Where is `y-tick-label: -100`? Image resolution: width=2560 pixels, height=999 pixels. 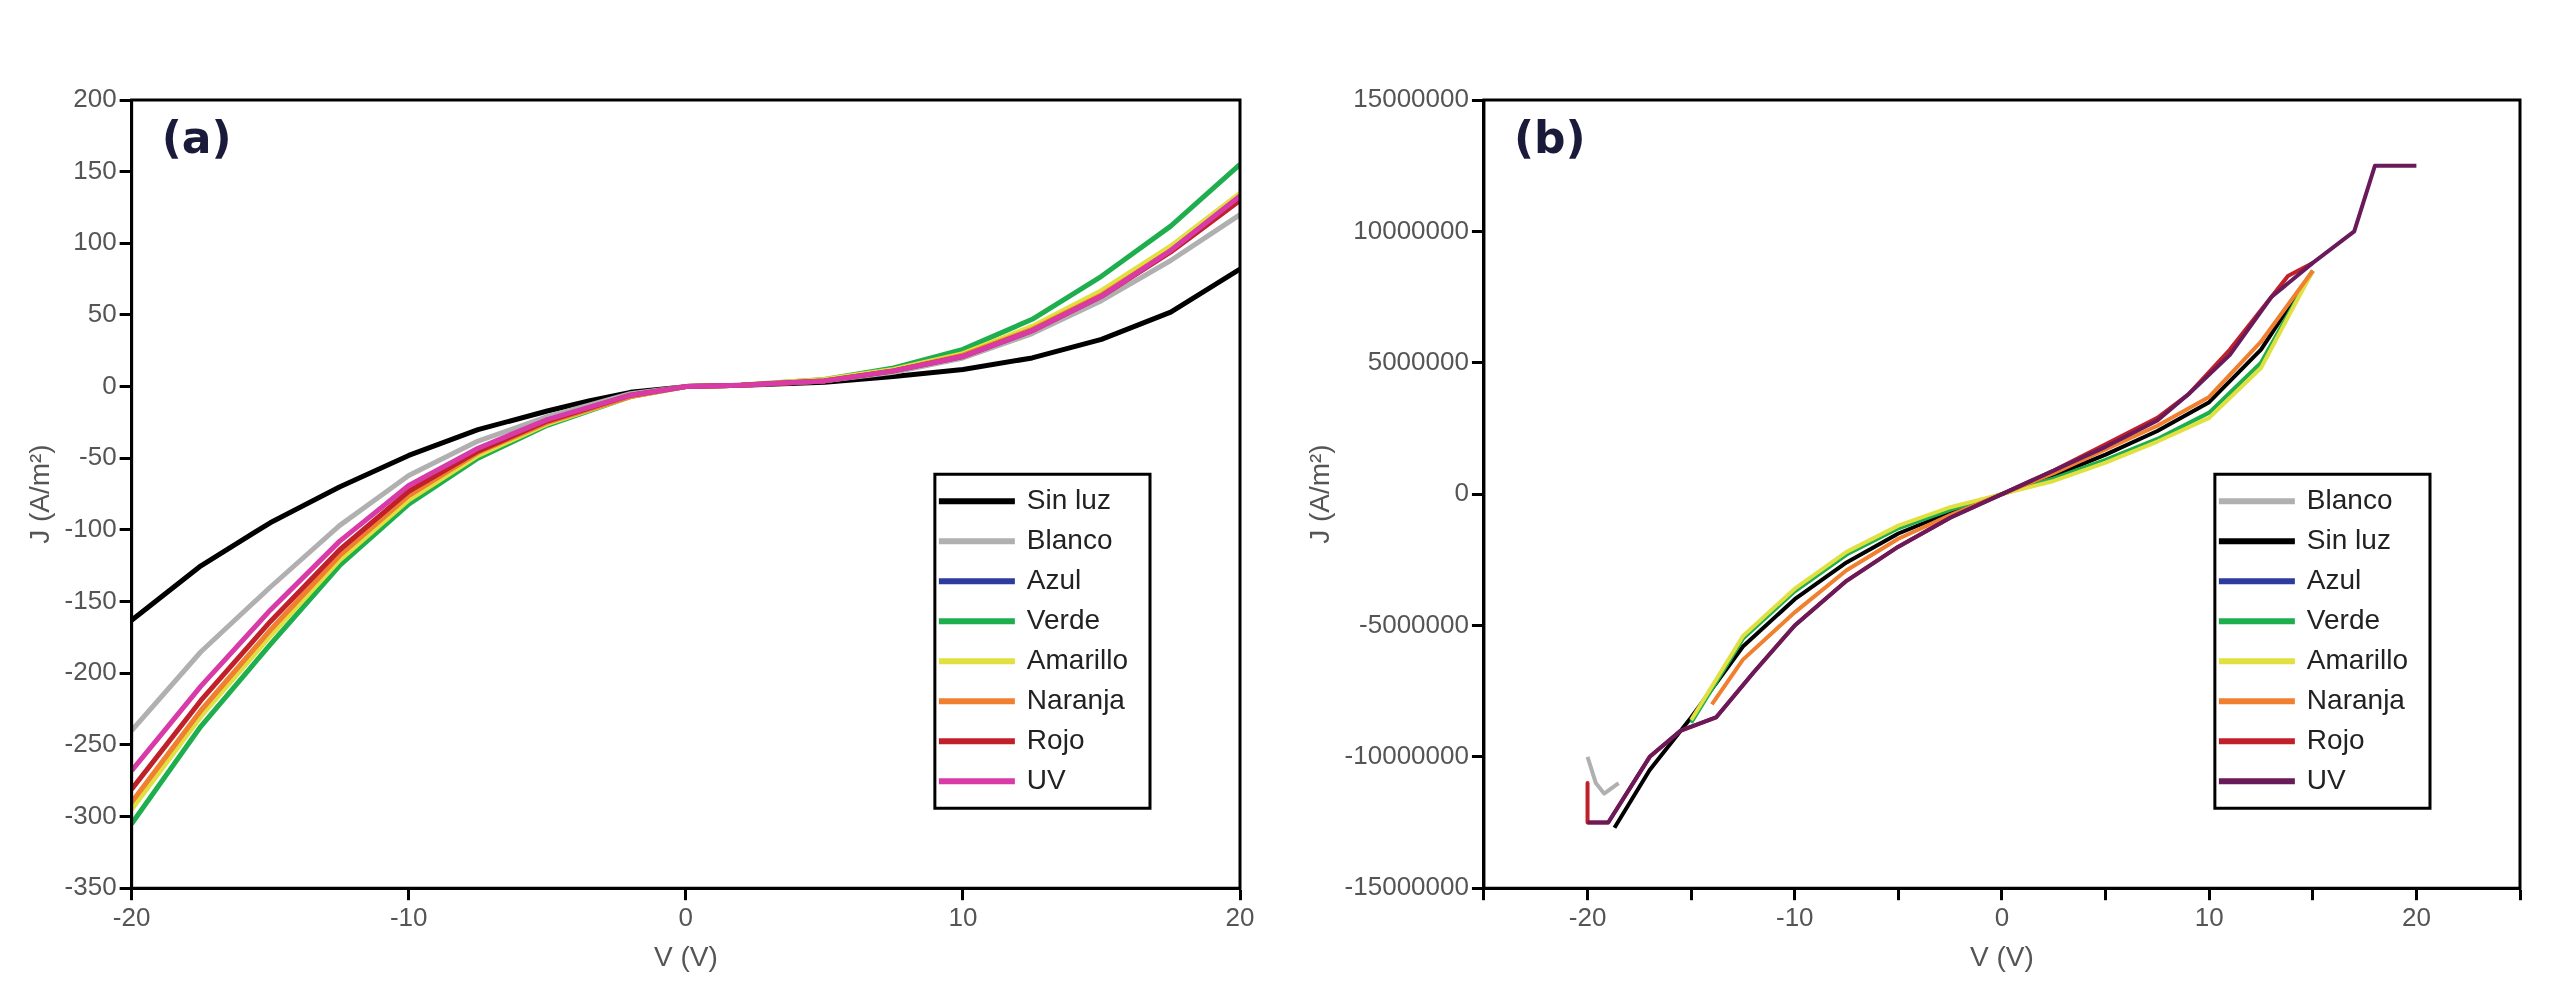 y-tick-label: -100 is located at coordinates (90, 528).